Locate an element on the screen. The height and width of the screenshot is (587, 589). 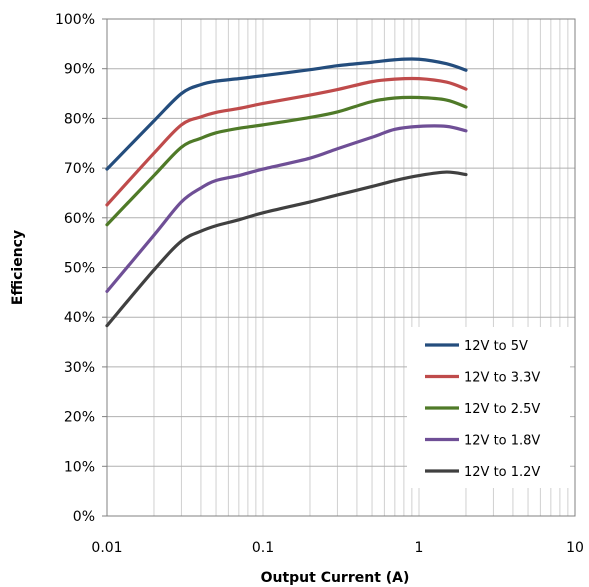
legend-item: 12V to 1.8V is located at coordinates (482, 441).